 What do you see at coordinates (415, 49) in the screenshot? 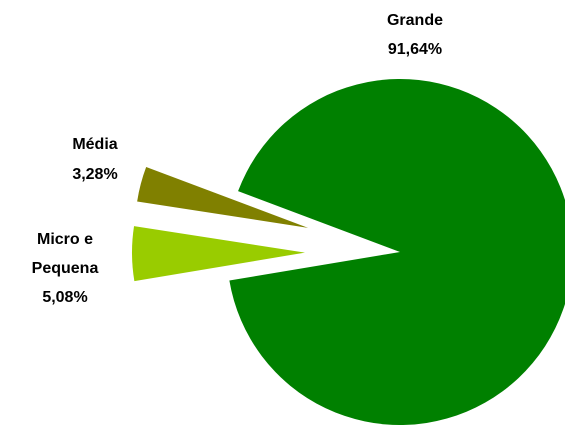
I see `slice-value: 91,64%` at bounding box center [415, 49].